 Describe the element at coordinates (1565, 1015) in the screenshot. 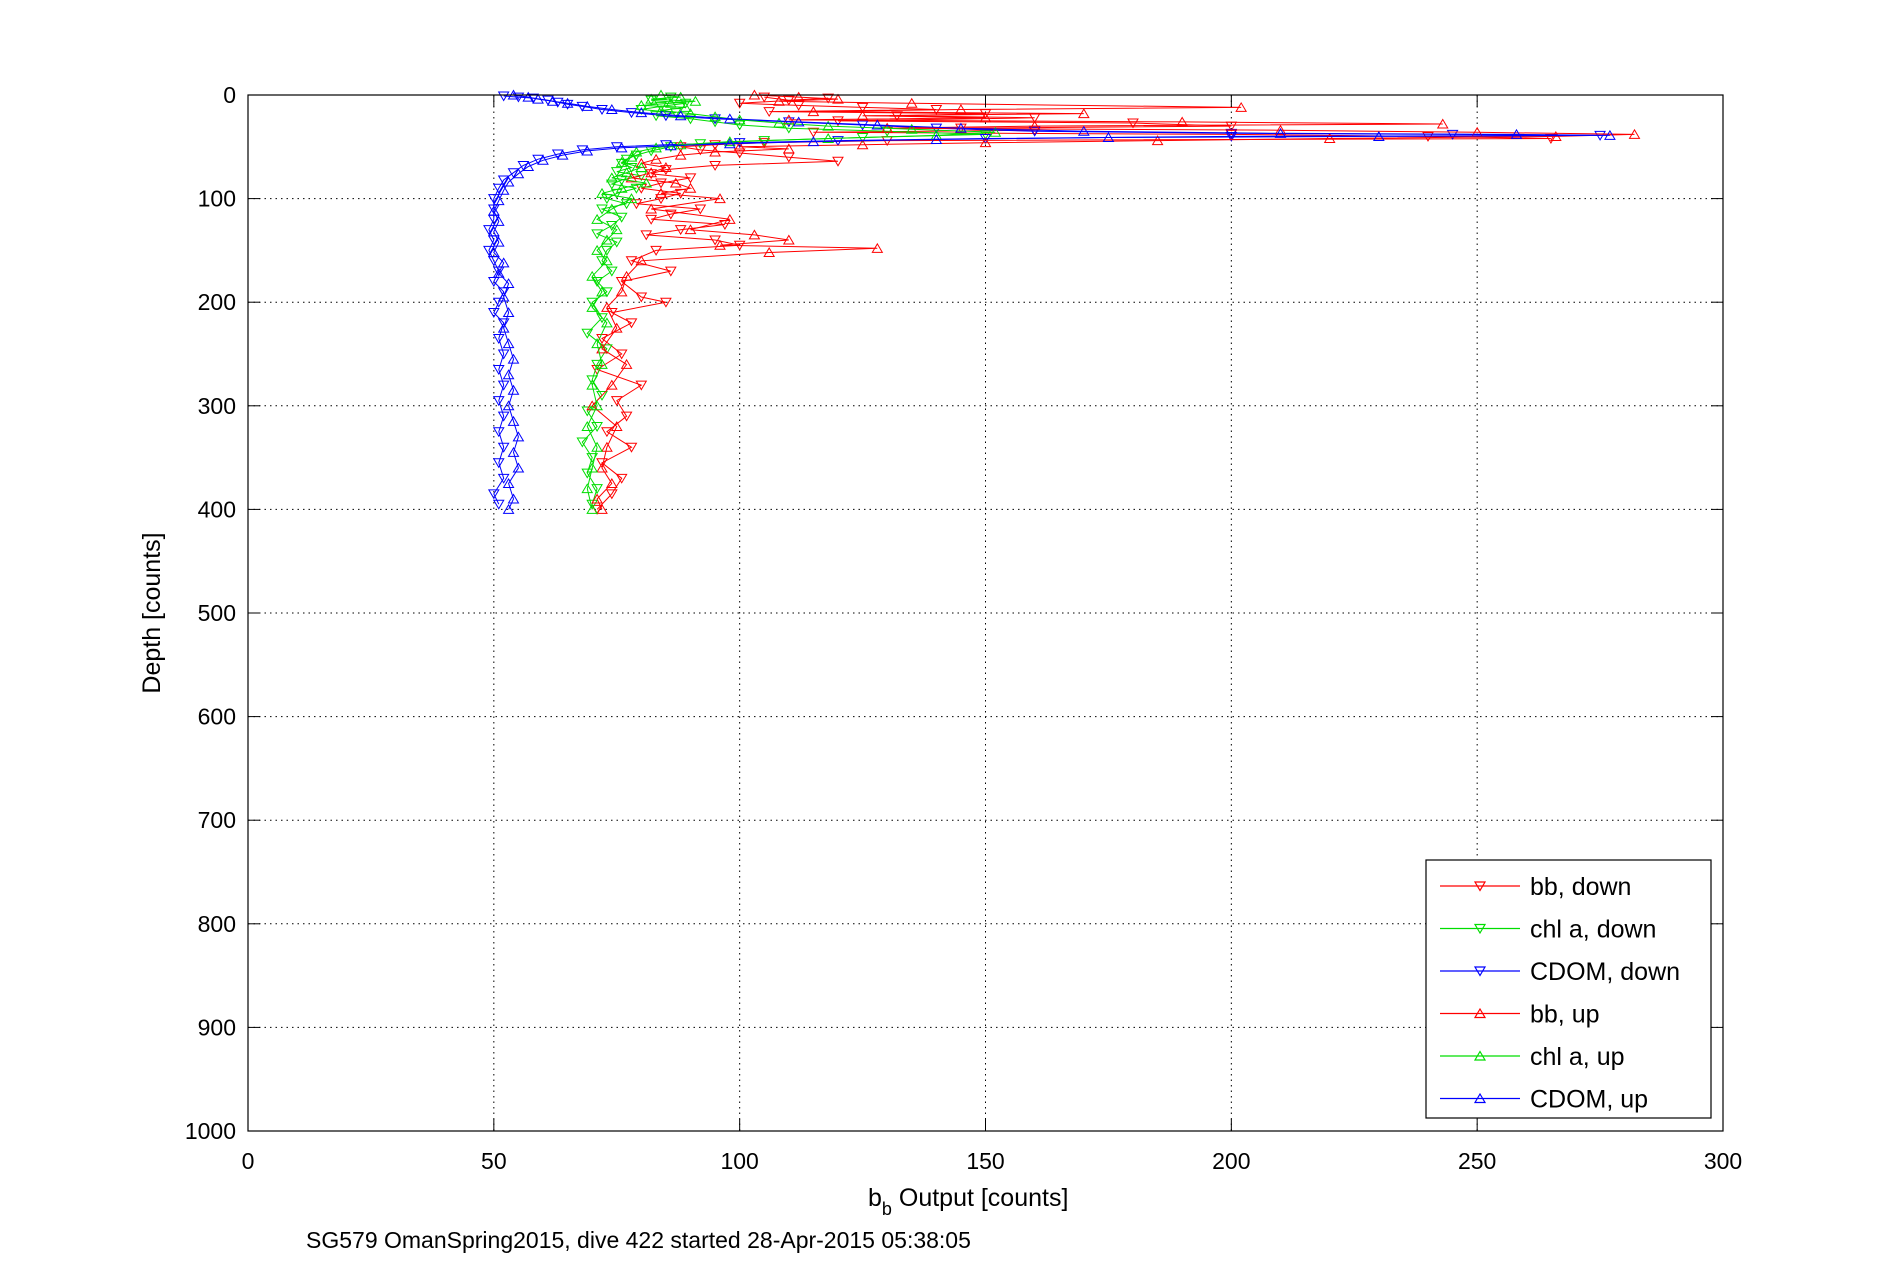

I see `legend-entry: bb, up` at that location.